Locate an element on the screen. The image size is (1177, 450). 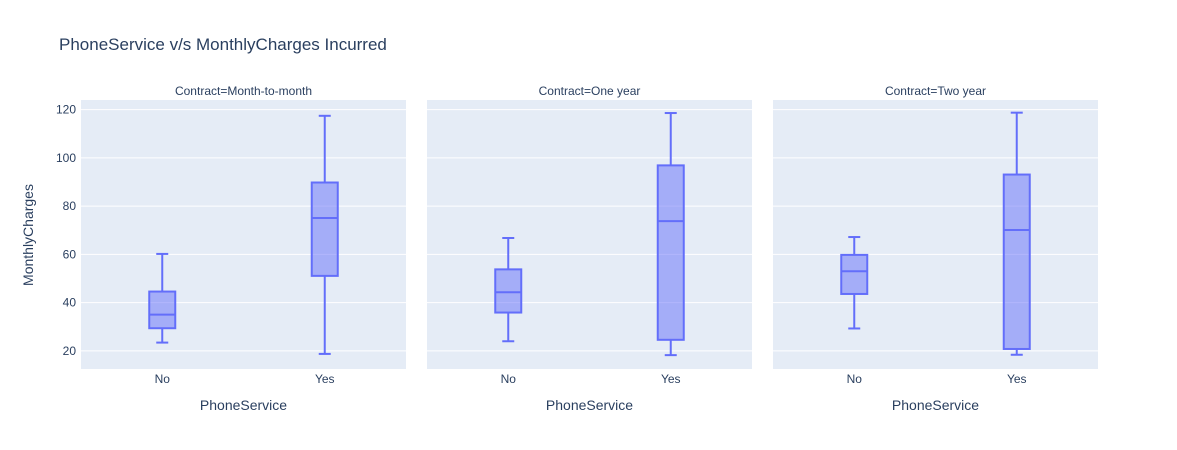
y-axis-title: MonthlyCharges is located at coordinates (28, 235).